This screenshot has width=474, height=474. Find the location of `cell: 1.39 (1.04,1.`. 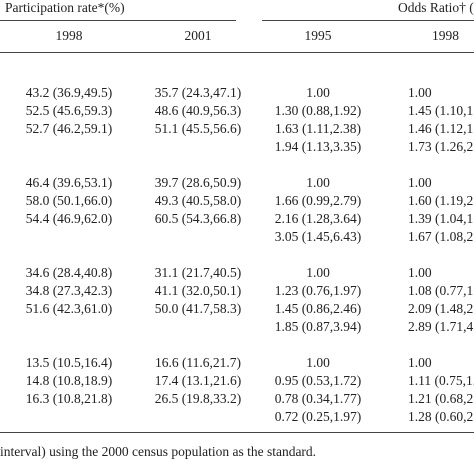

cell: 1.39 (1.04,1. is located at coordinates (441, 218).